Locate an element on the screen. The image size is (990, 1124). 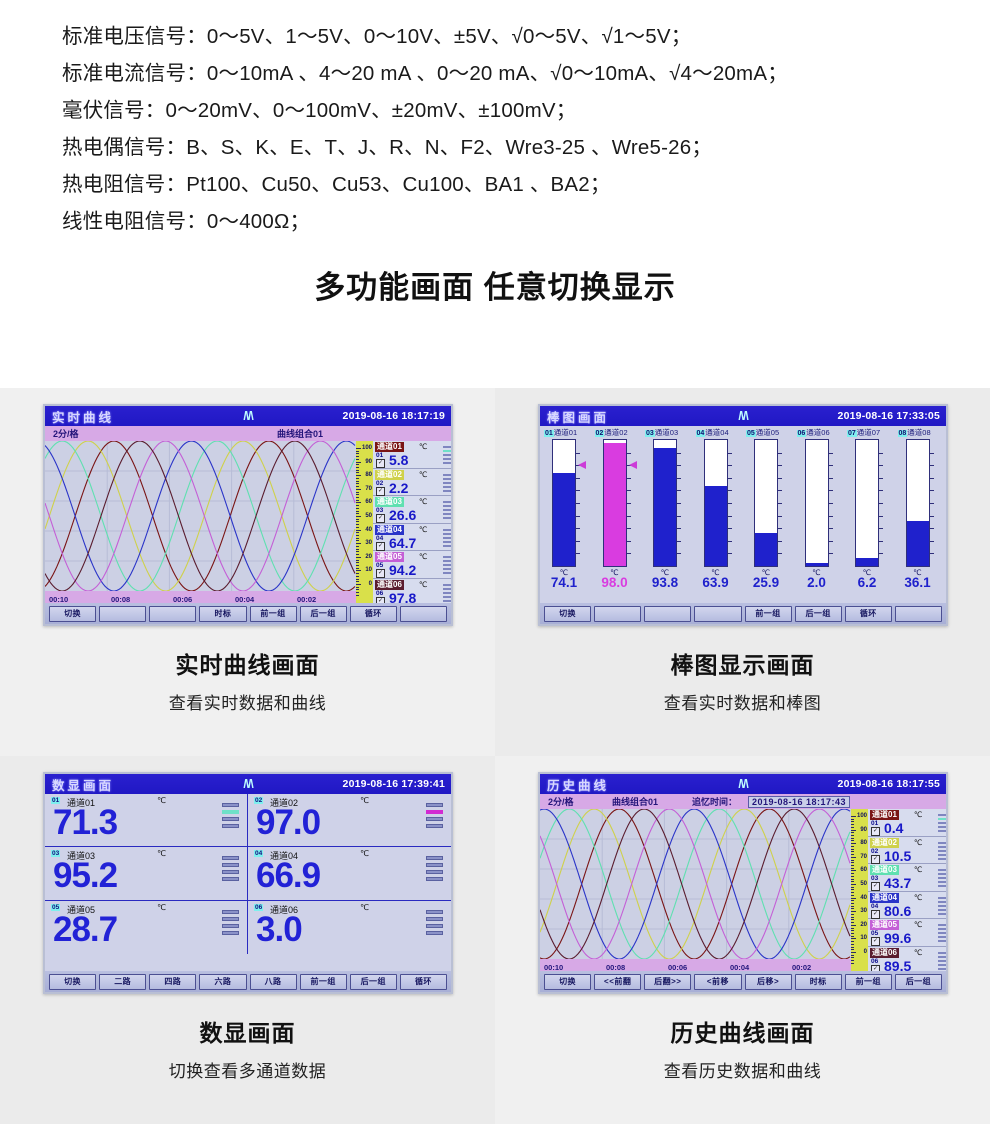
channel-number: 03 is located at coordinates (875, 879).